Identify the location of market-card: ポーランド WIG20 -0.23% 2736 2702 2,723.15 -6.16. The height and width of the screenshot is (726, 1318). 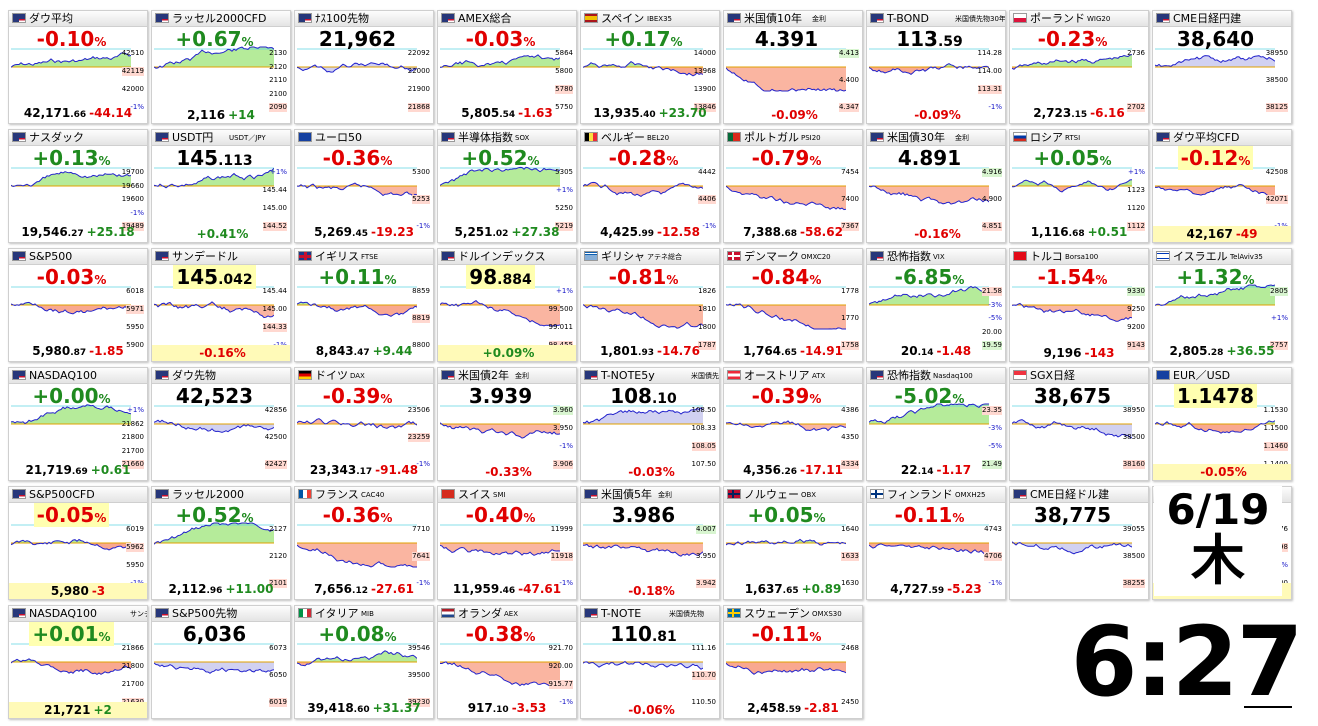
(1079, 67).